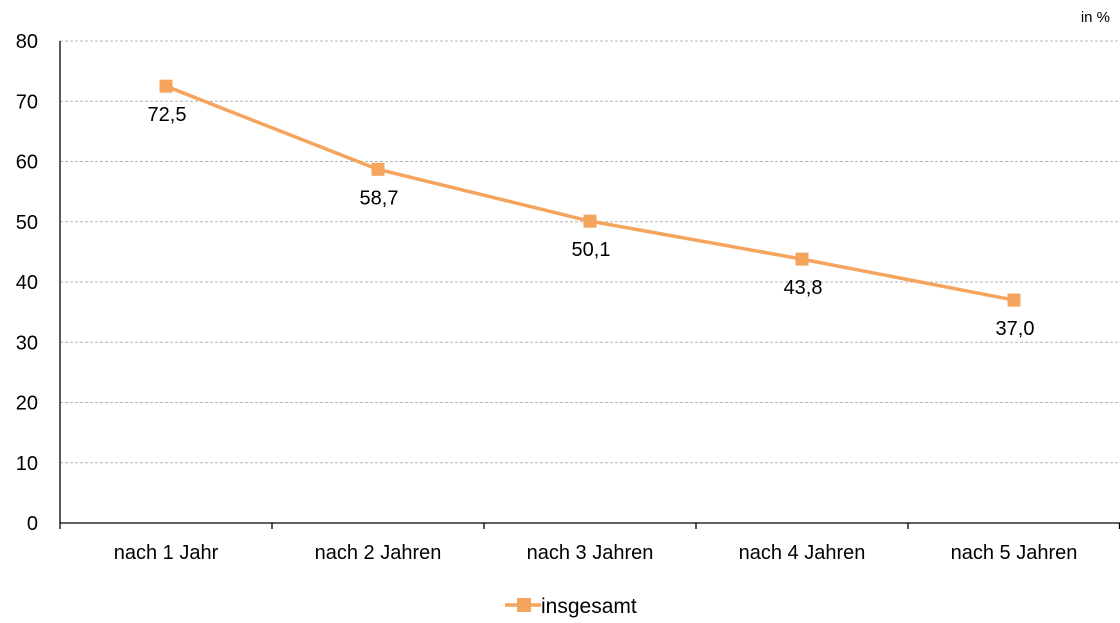  What do you see at coordinates (591, 250) in the screenshot?
I see `data-label-3: 50,1` at bounding box center [591, 250].